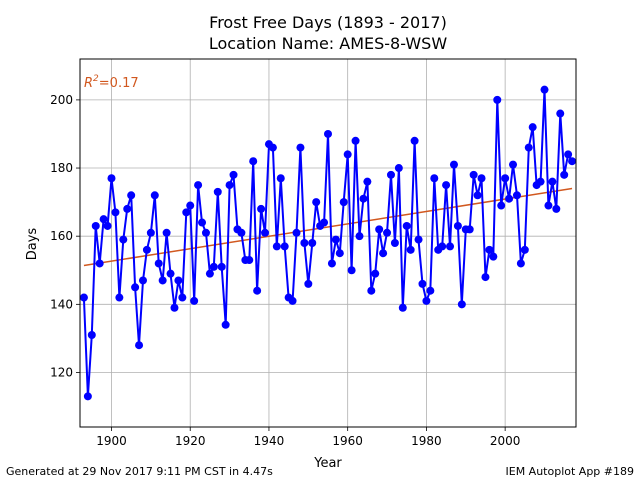 The width and height of the screenshot is (640, 480). I want to click on r-squared-symbol: R, so click(88, 83).